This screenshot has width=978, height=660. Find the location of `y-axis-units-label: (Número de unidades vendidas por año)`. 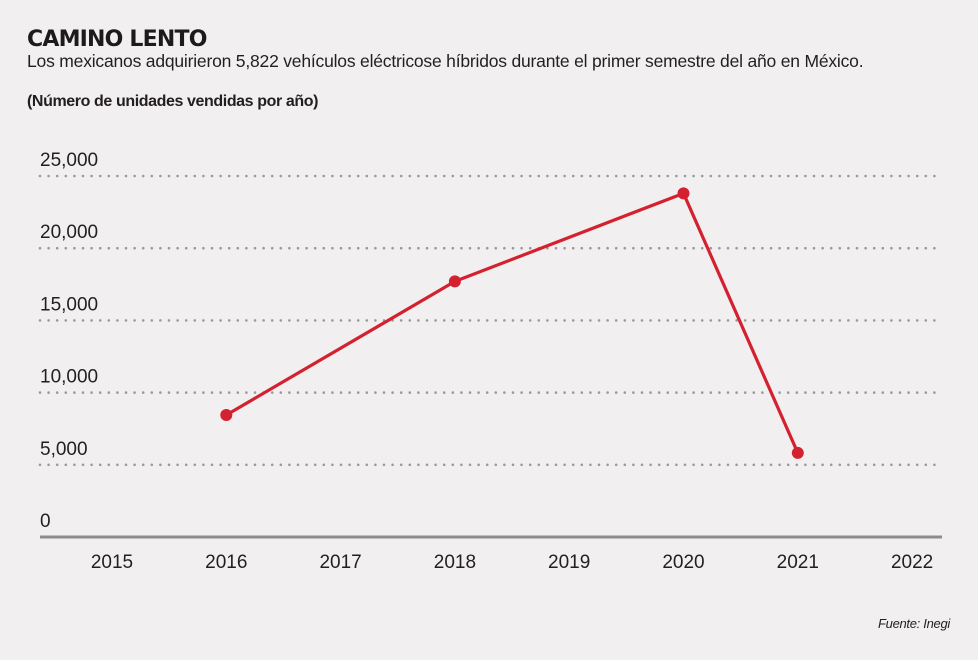

y-axis-units-label: (Número de unidades vendidas por año) is located at coordinates (173, 101).